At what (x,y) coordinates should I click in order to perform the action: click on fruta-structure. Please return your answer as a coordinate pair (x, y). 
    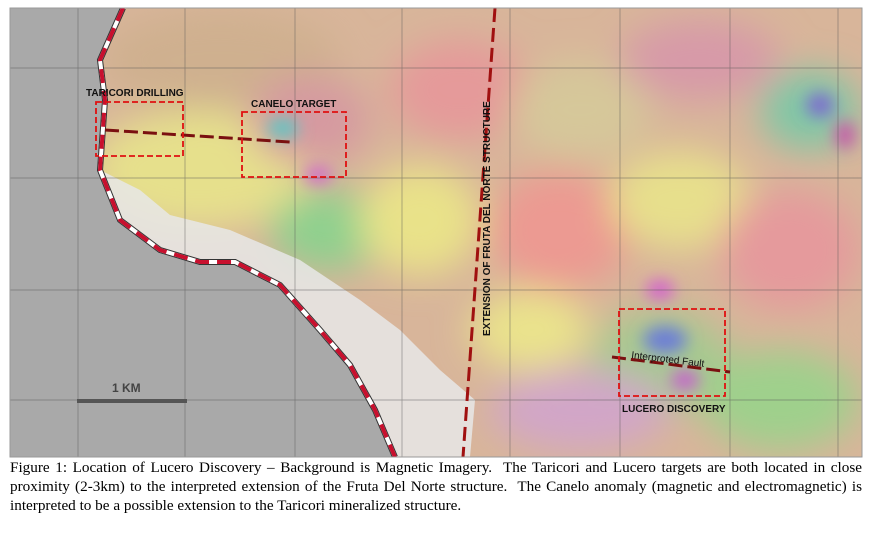
    Looking at the image, I should click on (479, 232).